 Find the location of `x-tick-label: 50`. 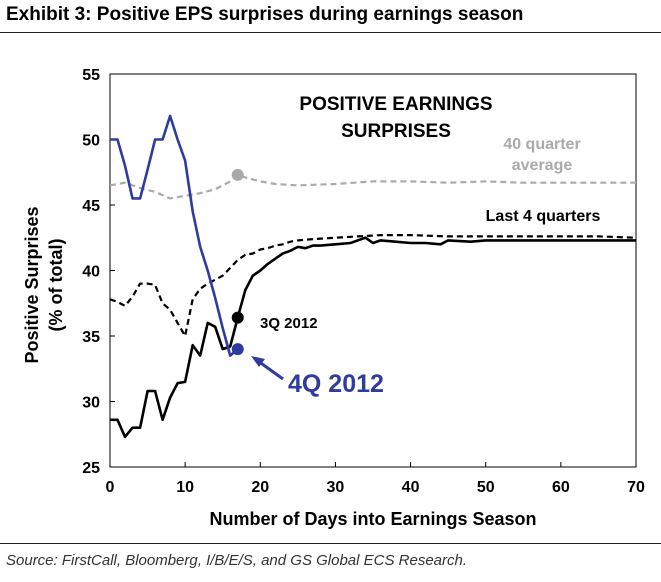

x-tick-label: 50 is located at coordinates (486, 487).